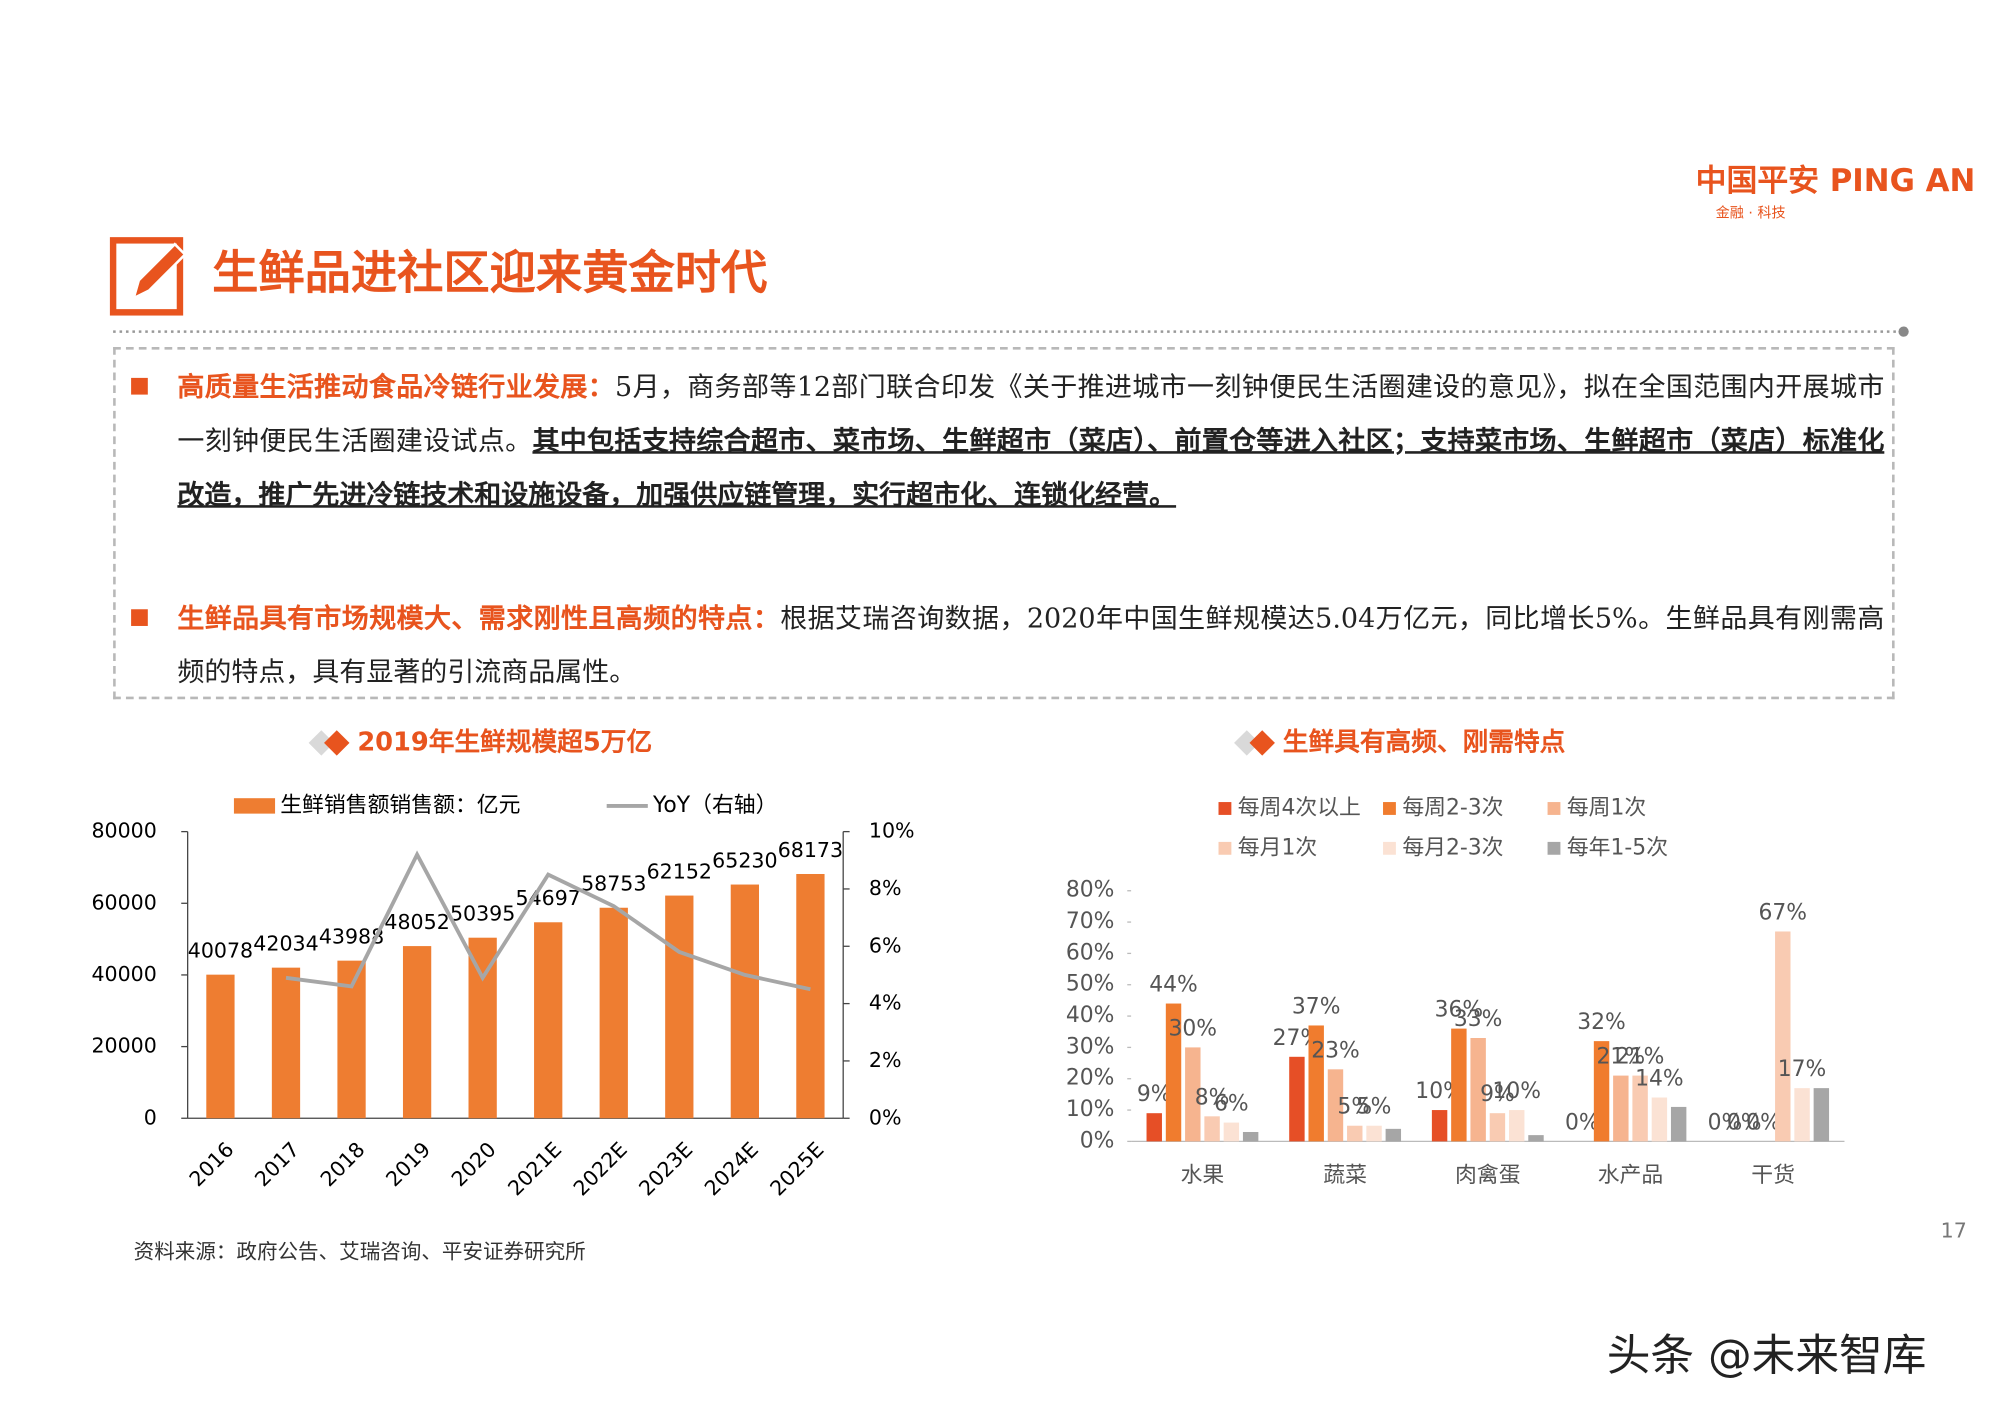 The height and width of the screenshot is (1414, 2000). Describe the element at coordinates (408, 1164) in the screenshot. I see `x-tick-label: 2019` at that location.